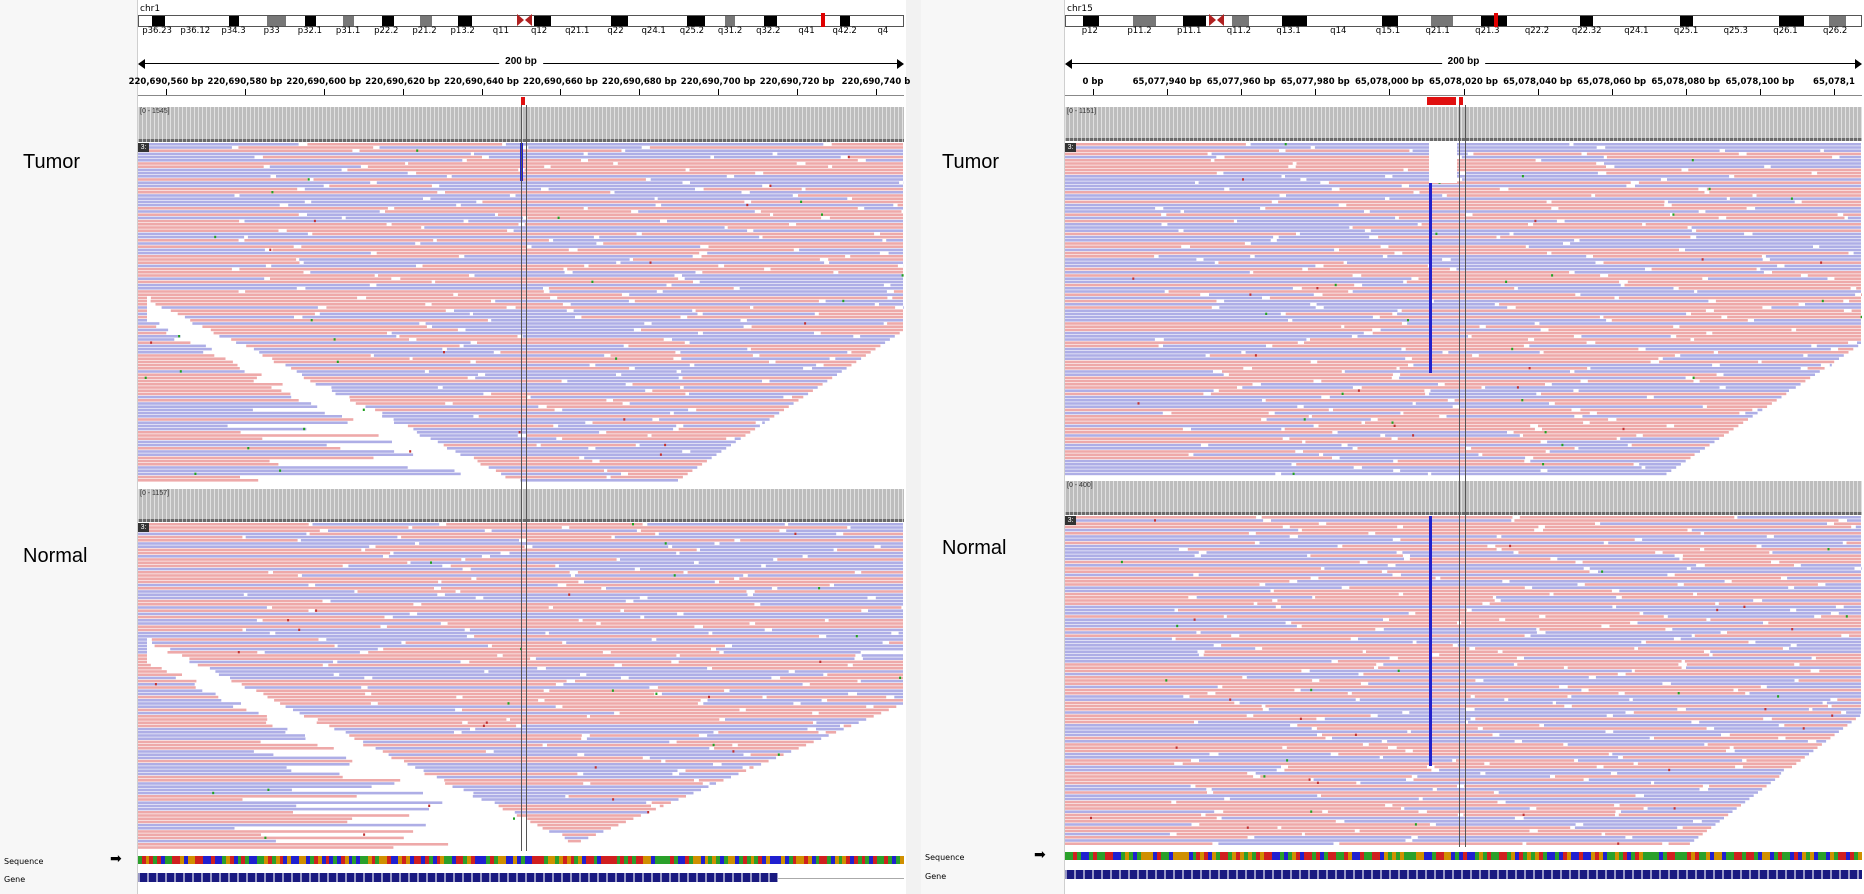 The width and height of the screenshot is (1864, 894). I want to click on reference-sequence-track, so click(521, 860).